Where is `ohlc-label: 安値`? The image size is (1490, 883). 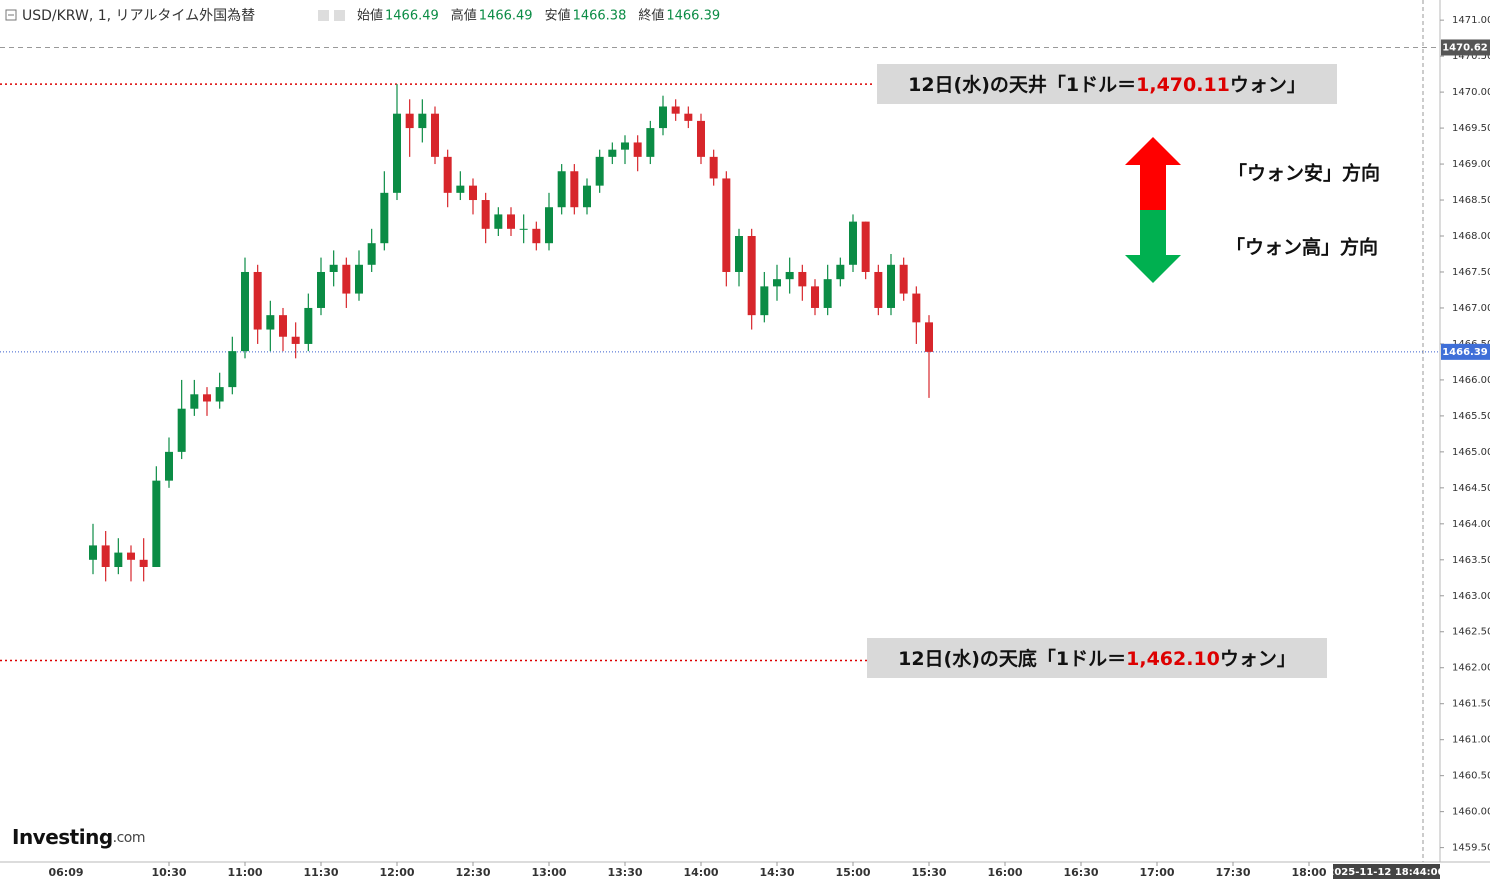 ohlc-label: 安値 is located at coordinates (558, 16).